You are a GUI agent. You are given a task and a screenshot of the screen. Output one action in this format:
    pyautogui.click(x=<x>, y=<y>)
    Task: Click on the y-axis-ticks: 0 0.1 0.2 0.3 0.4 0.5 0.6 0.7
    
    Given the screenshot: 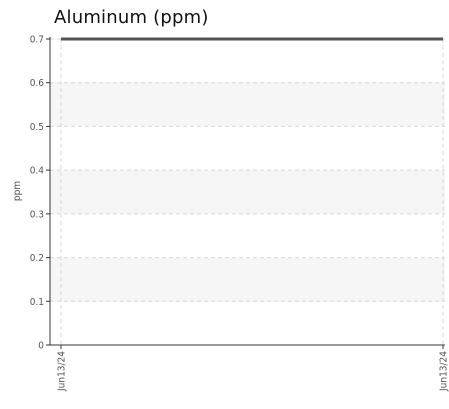 What is the action you would take?
    pyautogui.click(x=40, y=193)
    